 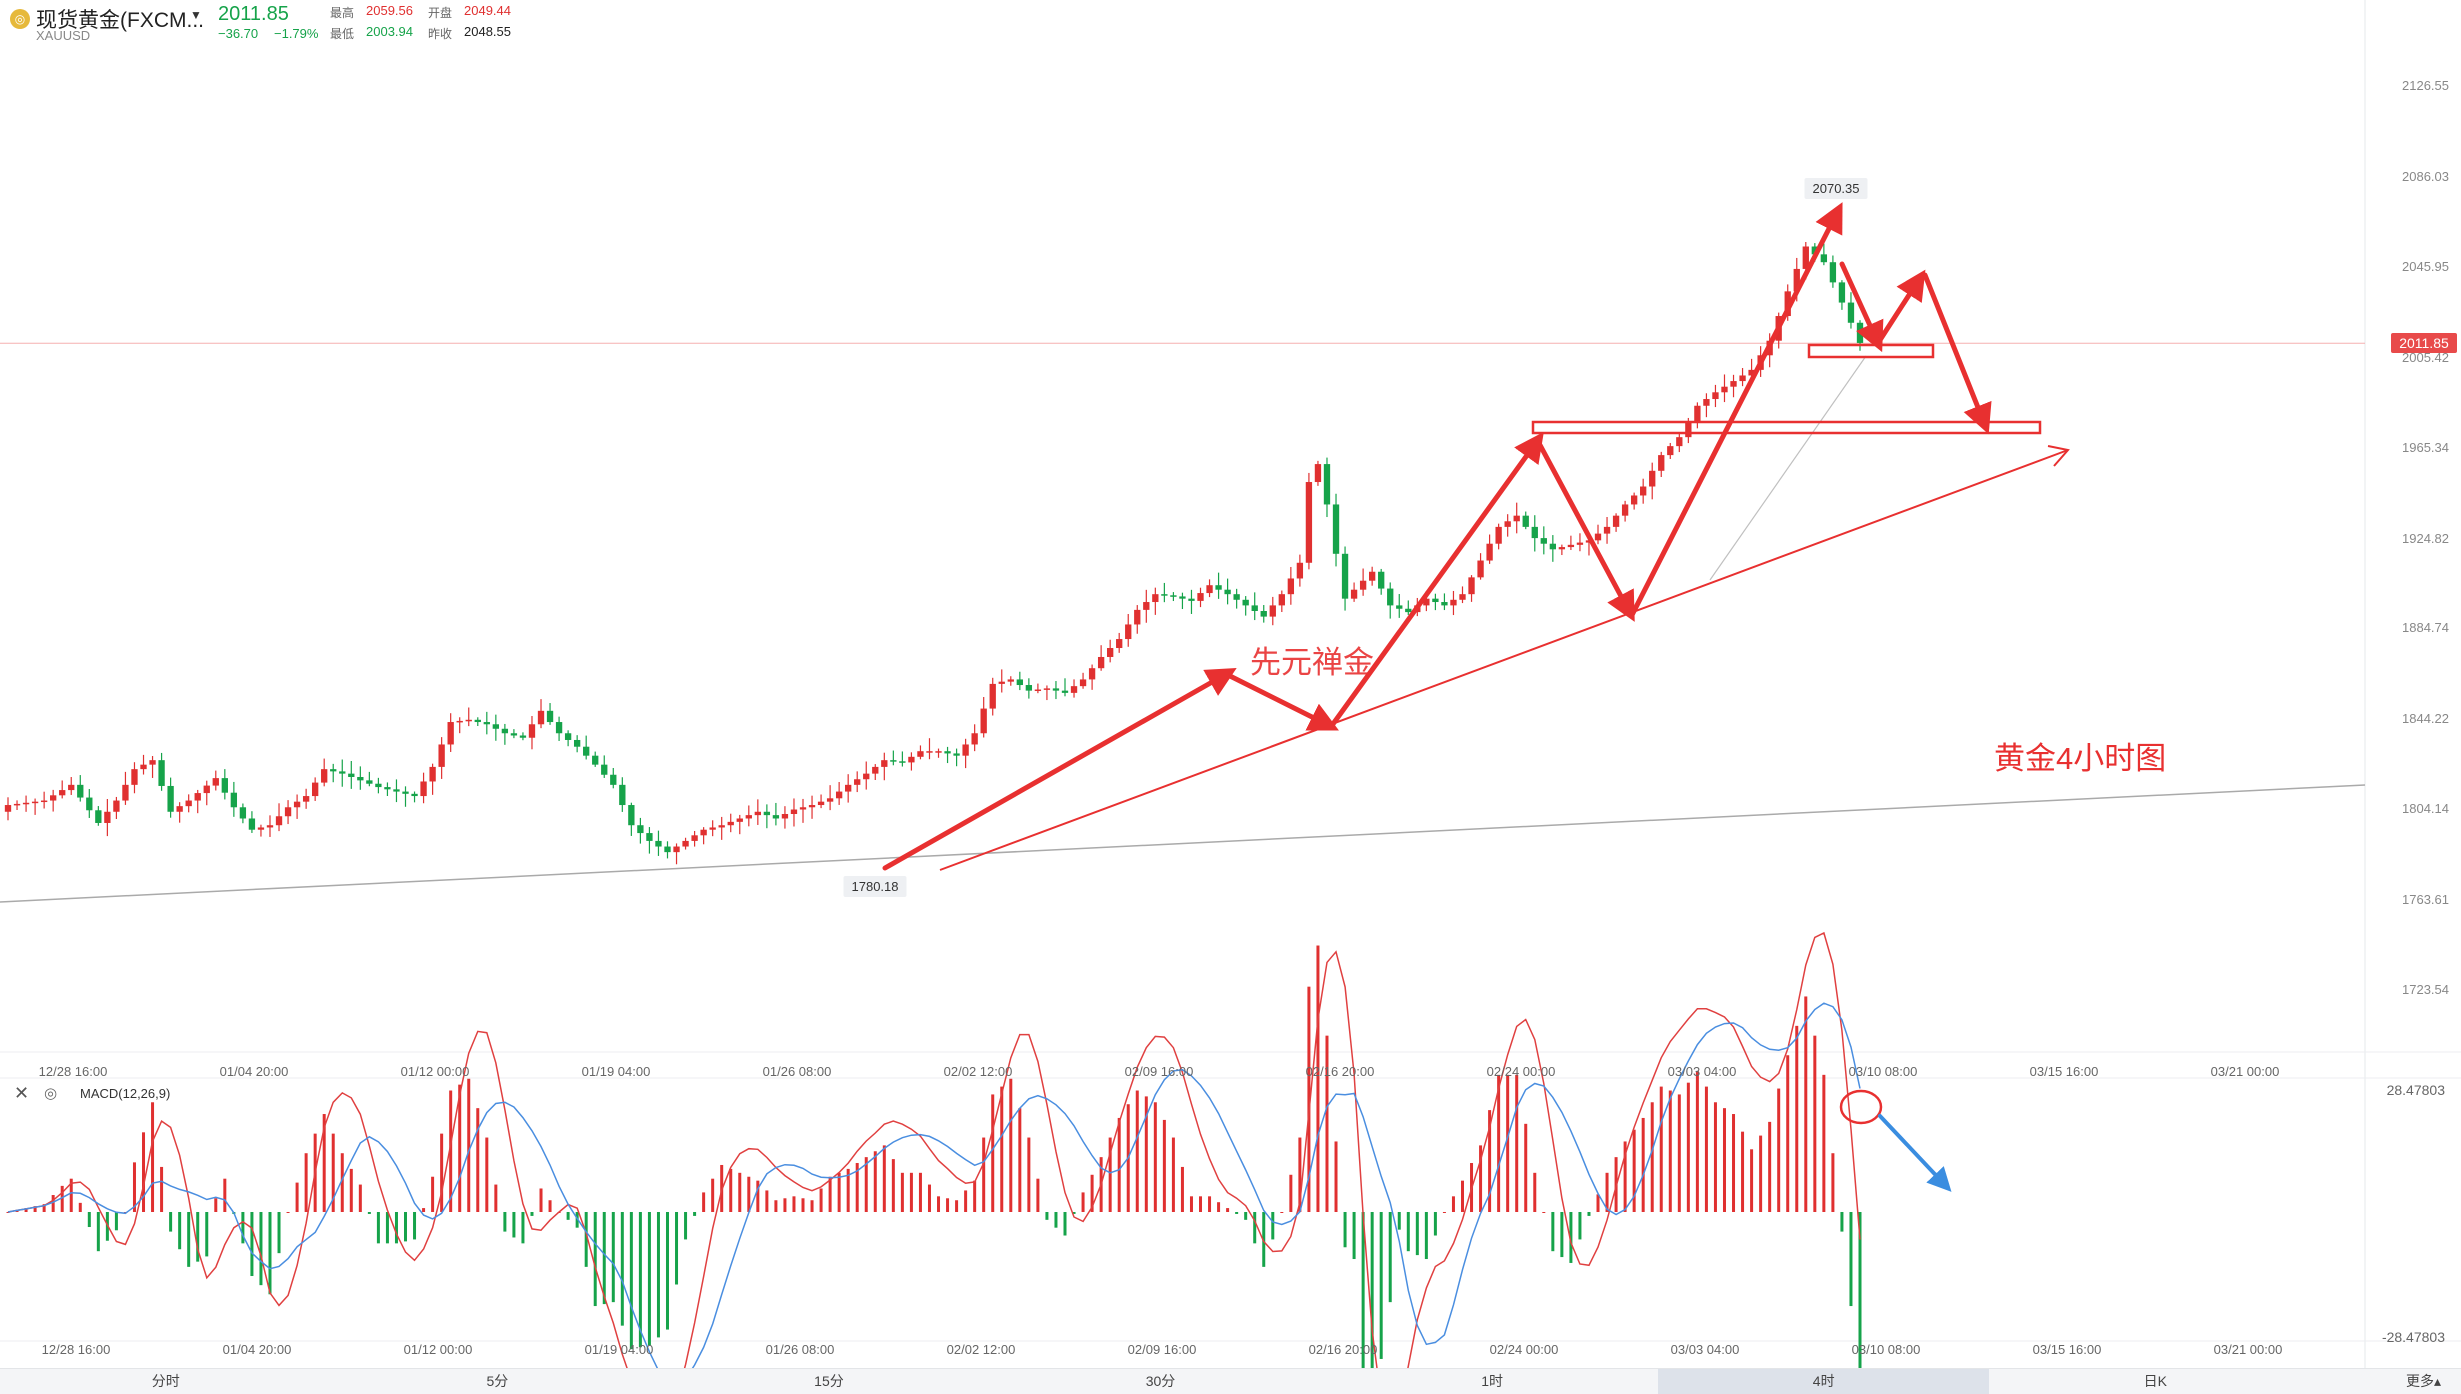 I want to click on last-price: 2011.85, so click(x=253, y=14).